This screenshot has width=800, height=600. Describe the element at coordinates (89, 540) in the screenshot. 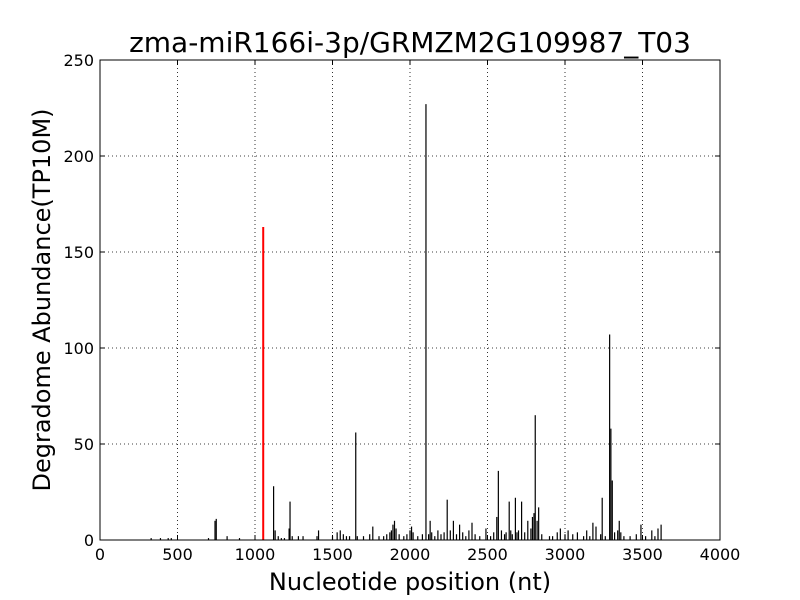

I see `y-tick-label: 0` at that location.